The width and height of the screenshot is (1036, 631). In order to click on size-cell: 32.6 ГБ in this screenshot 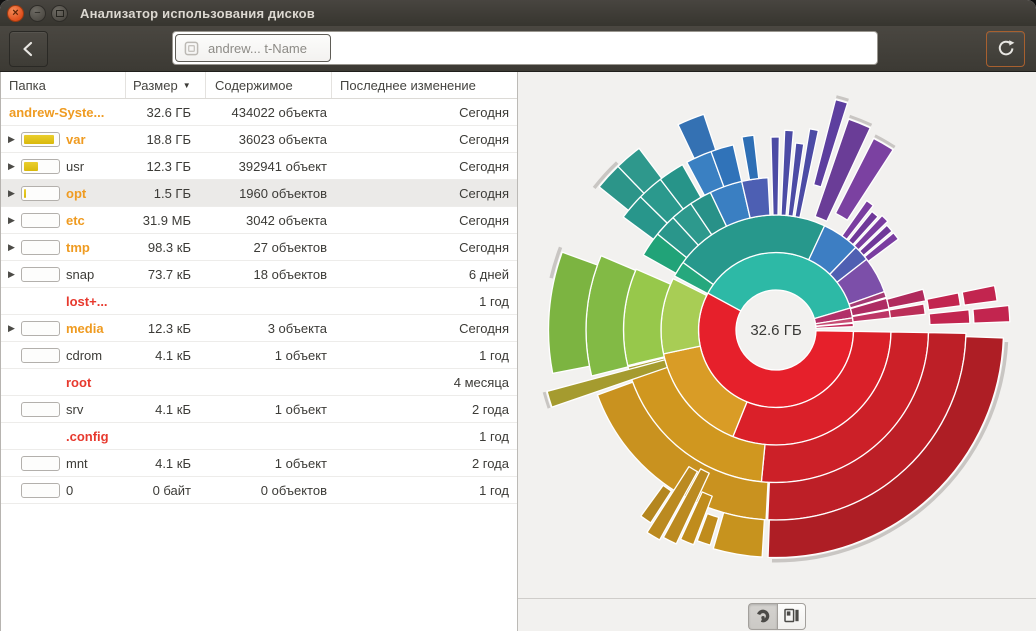, I will do `click(168, 112)`.